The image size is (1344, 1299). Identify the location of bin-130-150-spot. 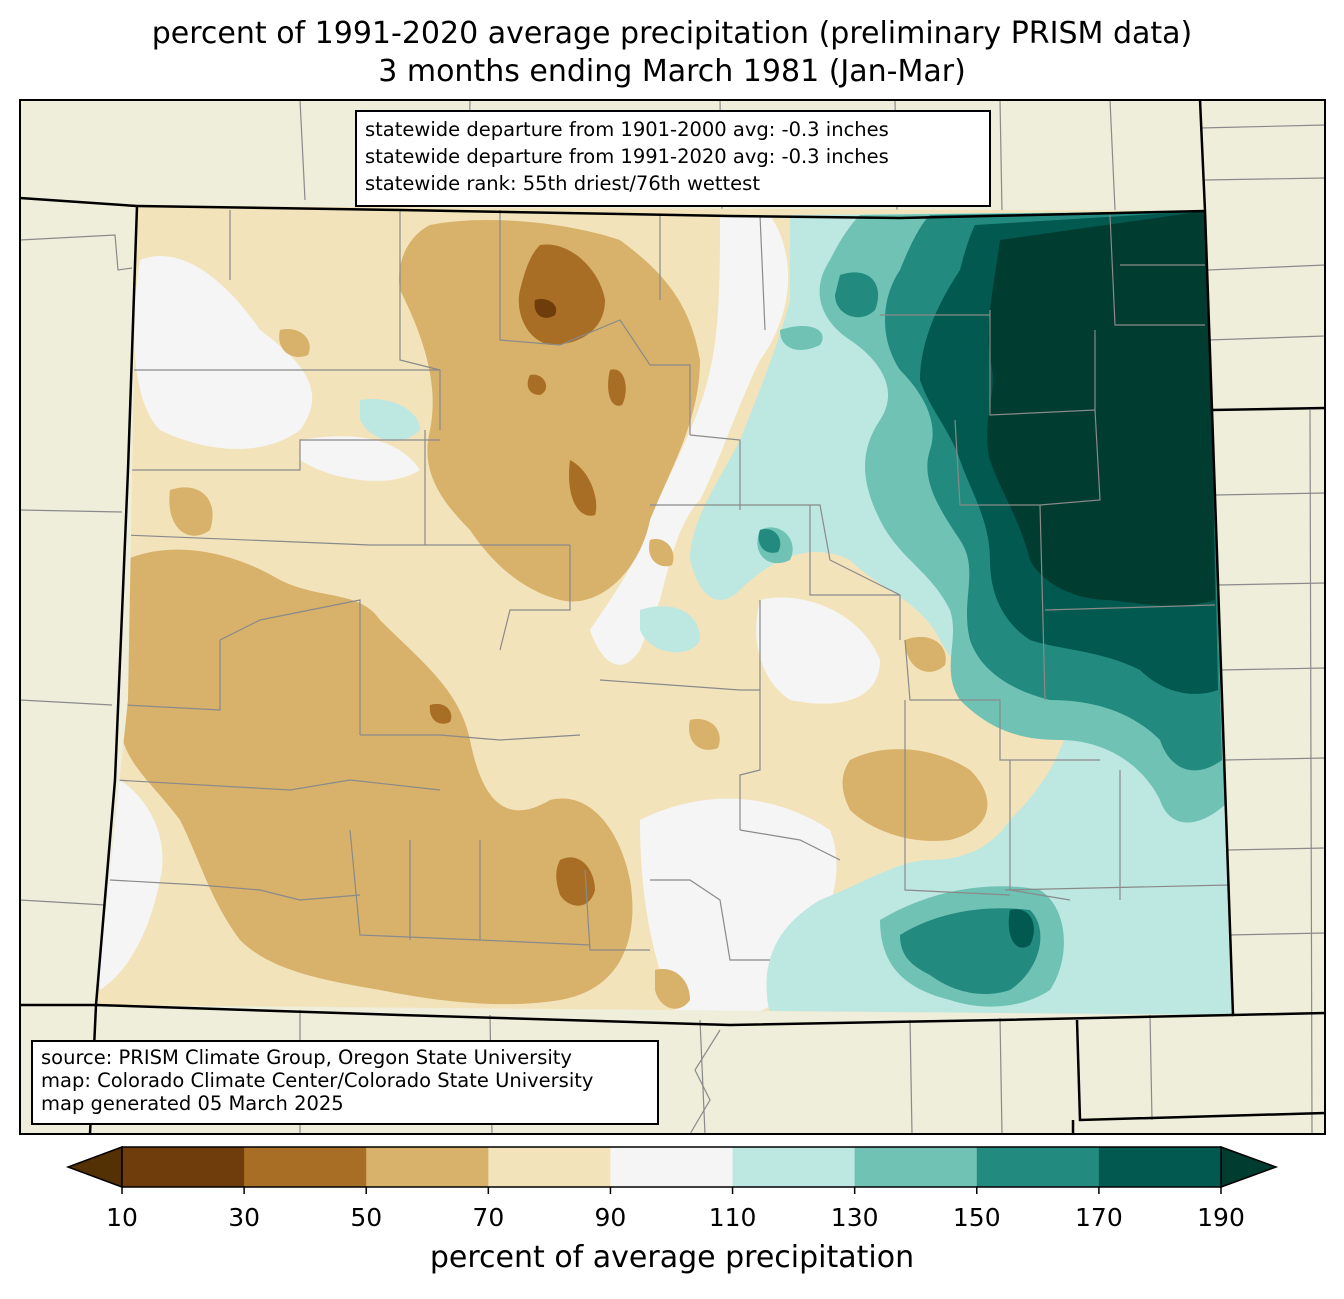
(801, 337).